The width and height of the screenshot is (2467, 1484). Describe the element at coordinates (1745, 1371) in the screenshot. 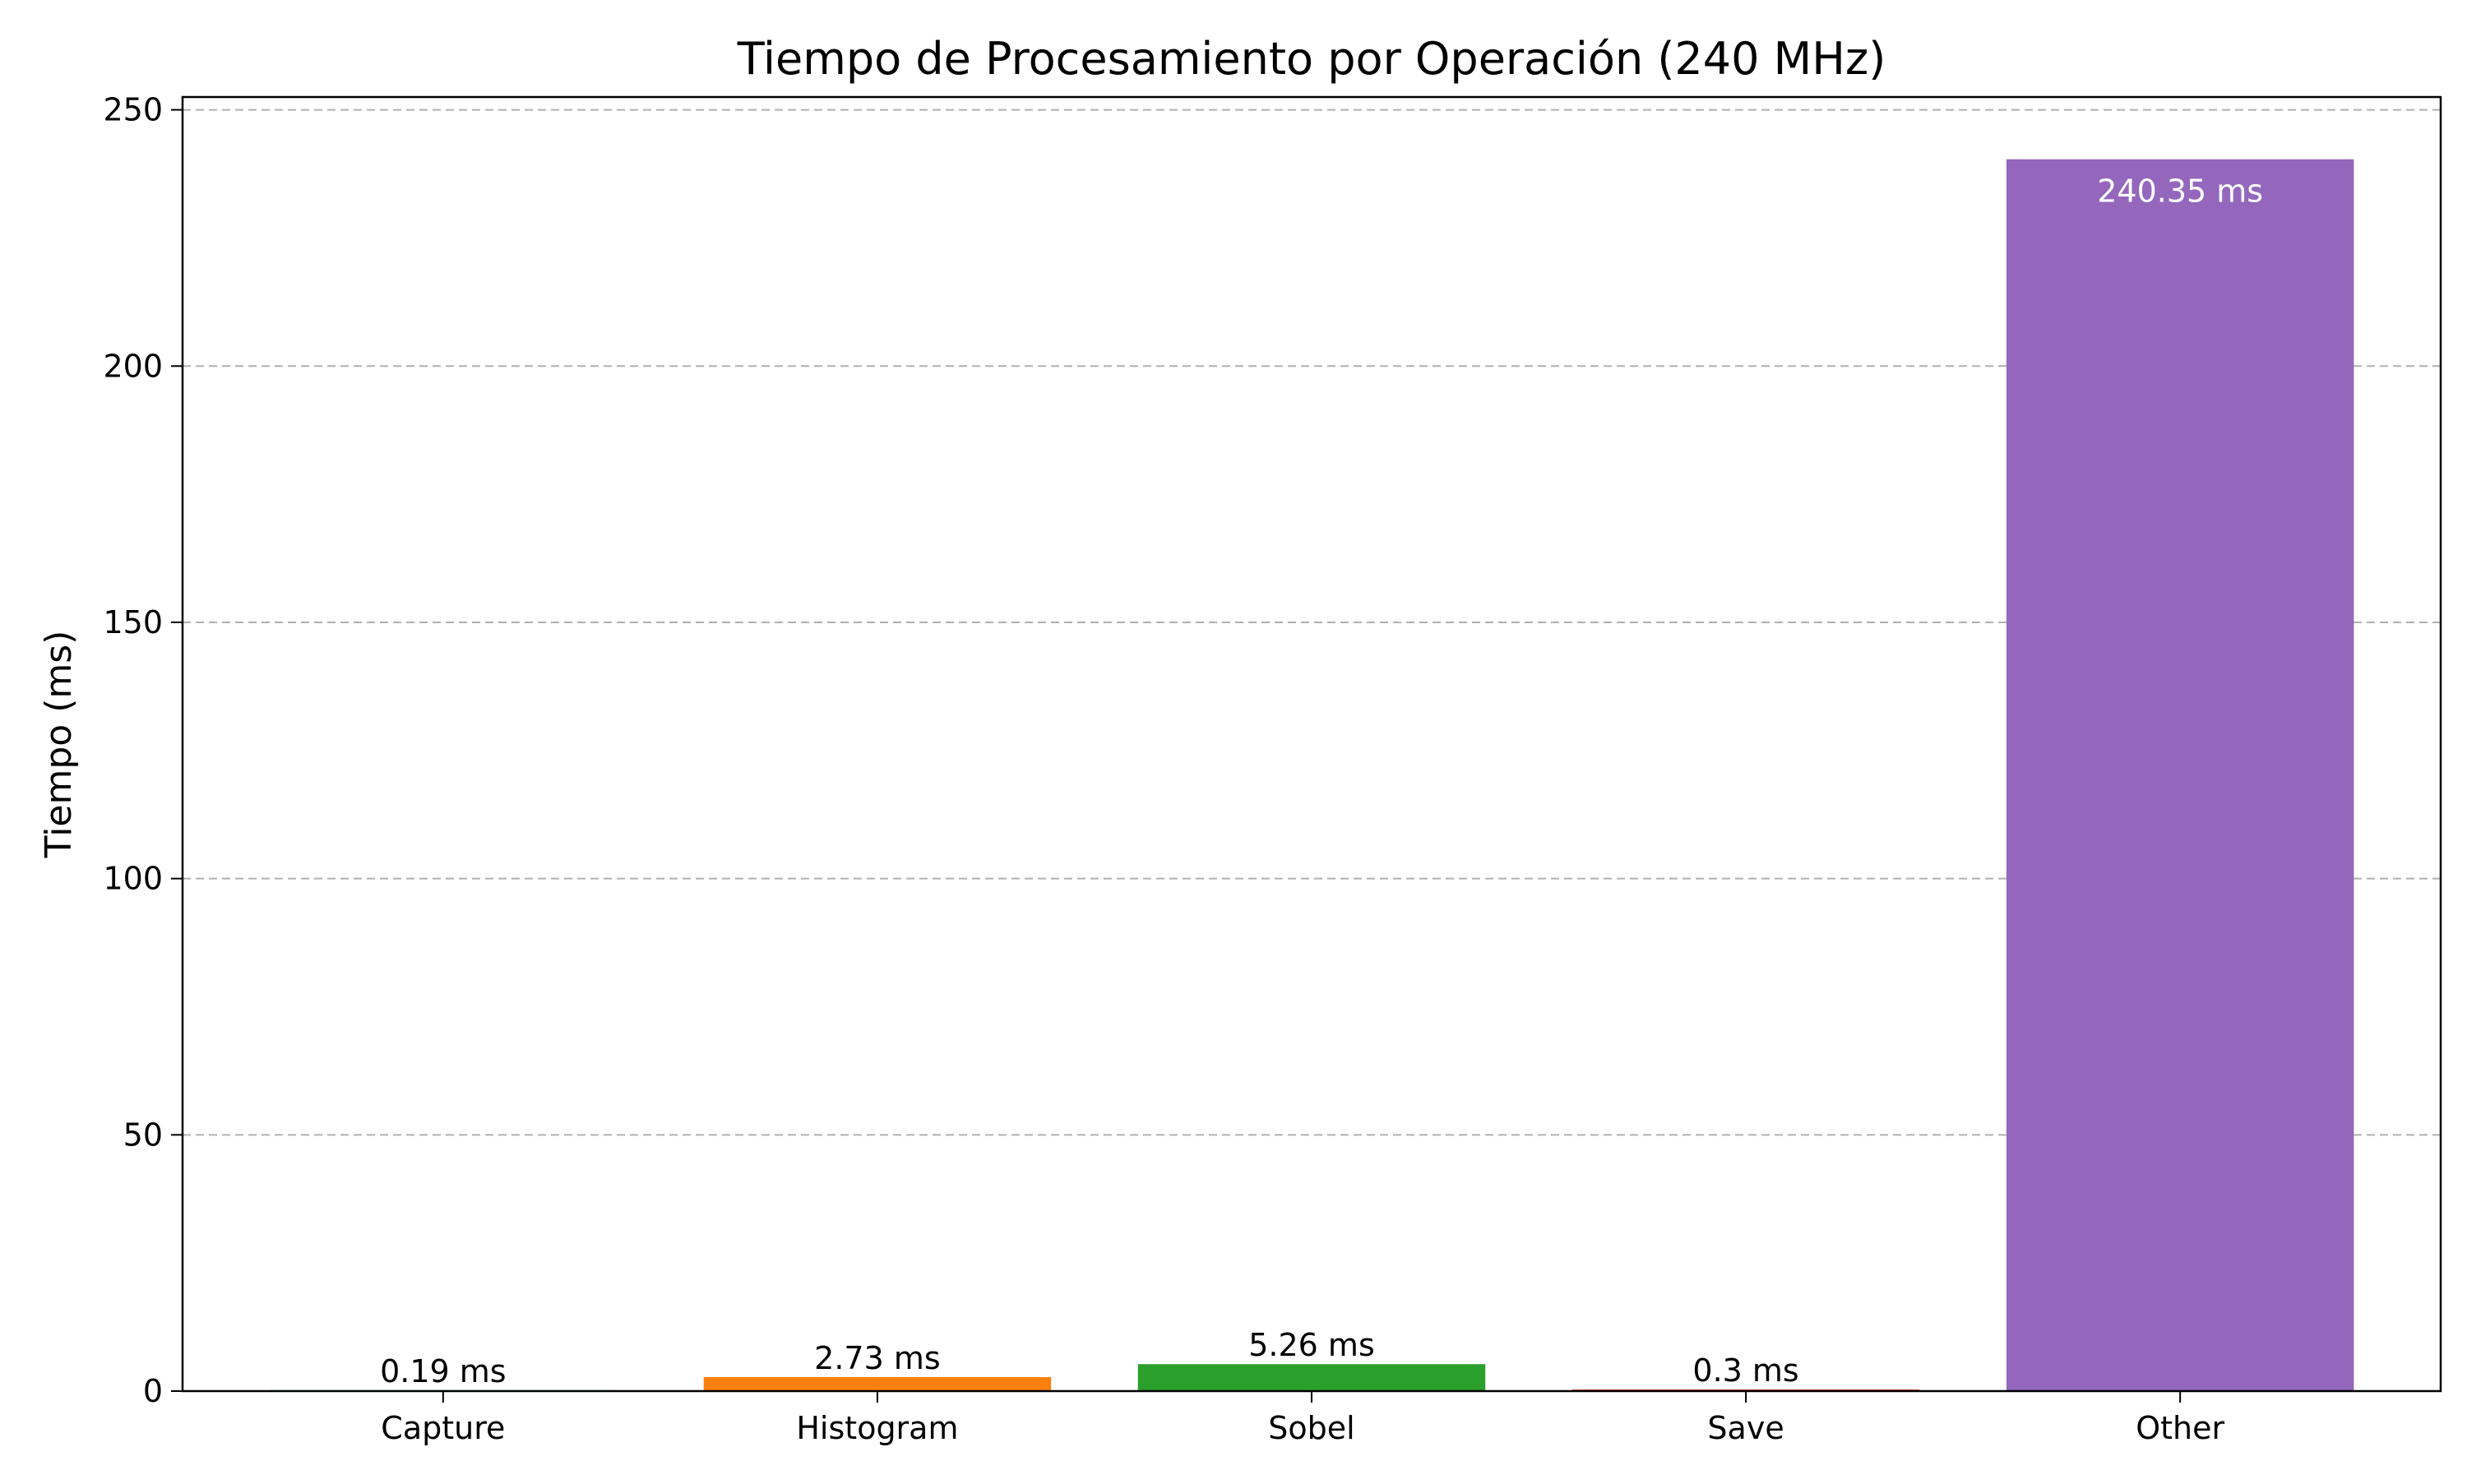

I see `bar-value-label: 0.3 ms` at that location.